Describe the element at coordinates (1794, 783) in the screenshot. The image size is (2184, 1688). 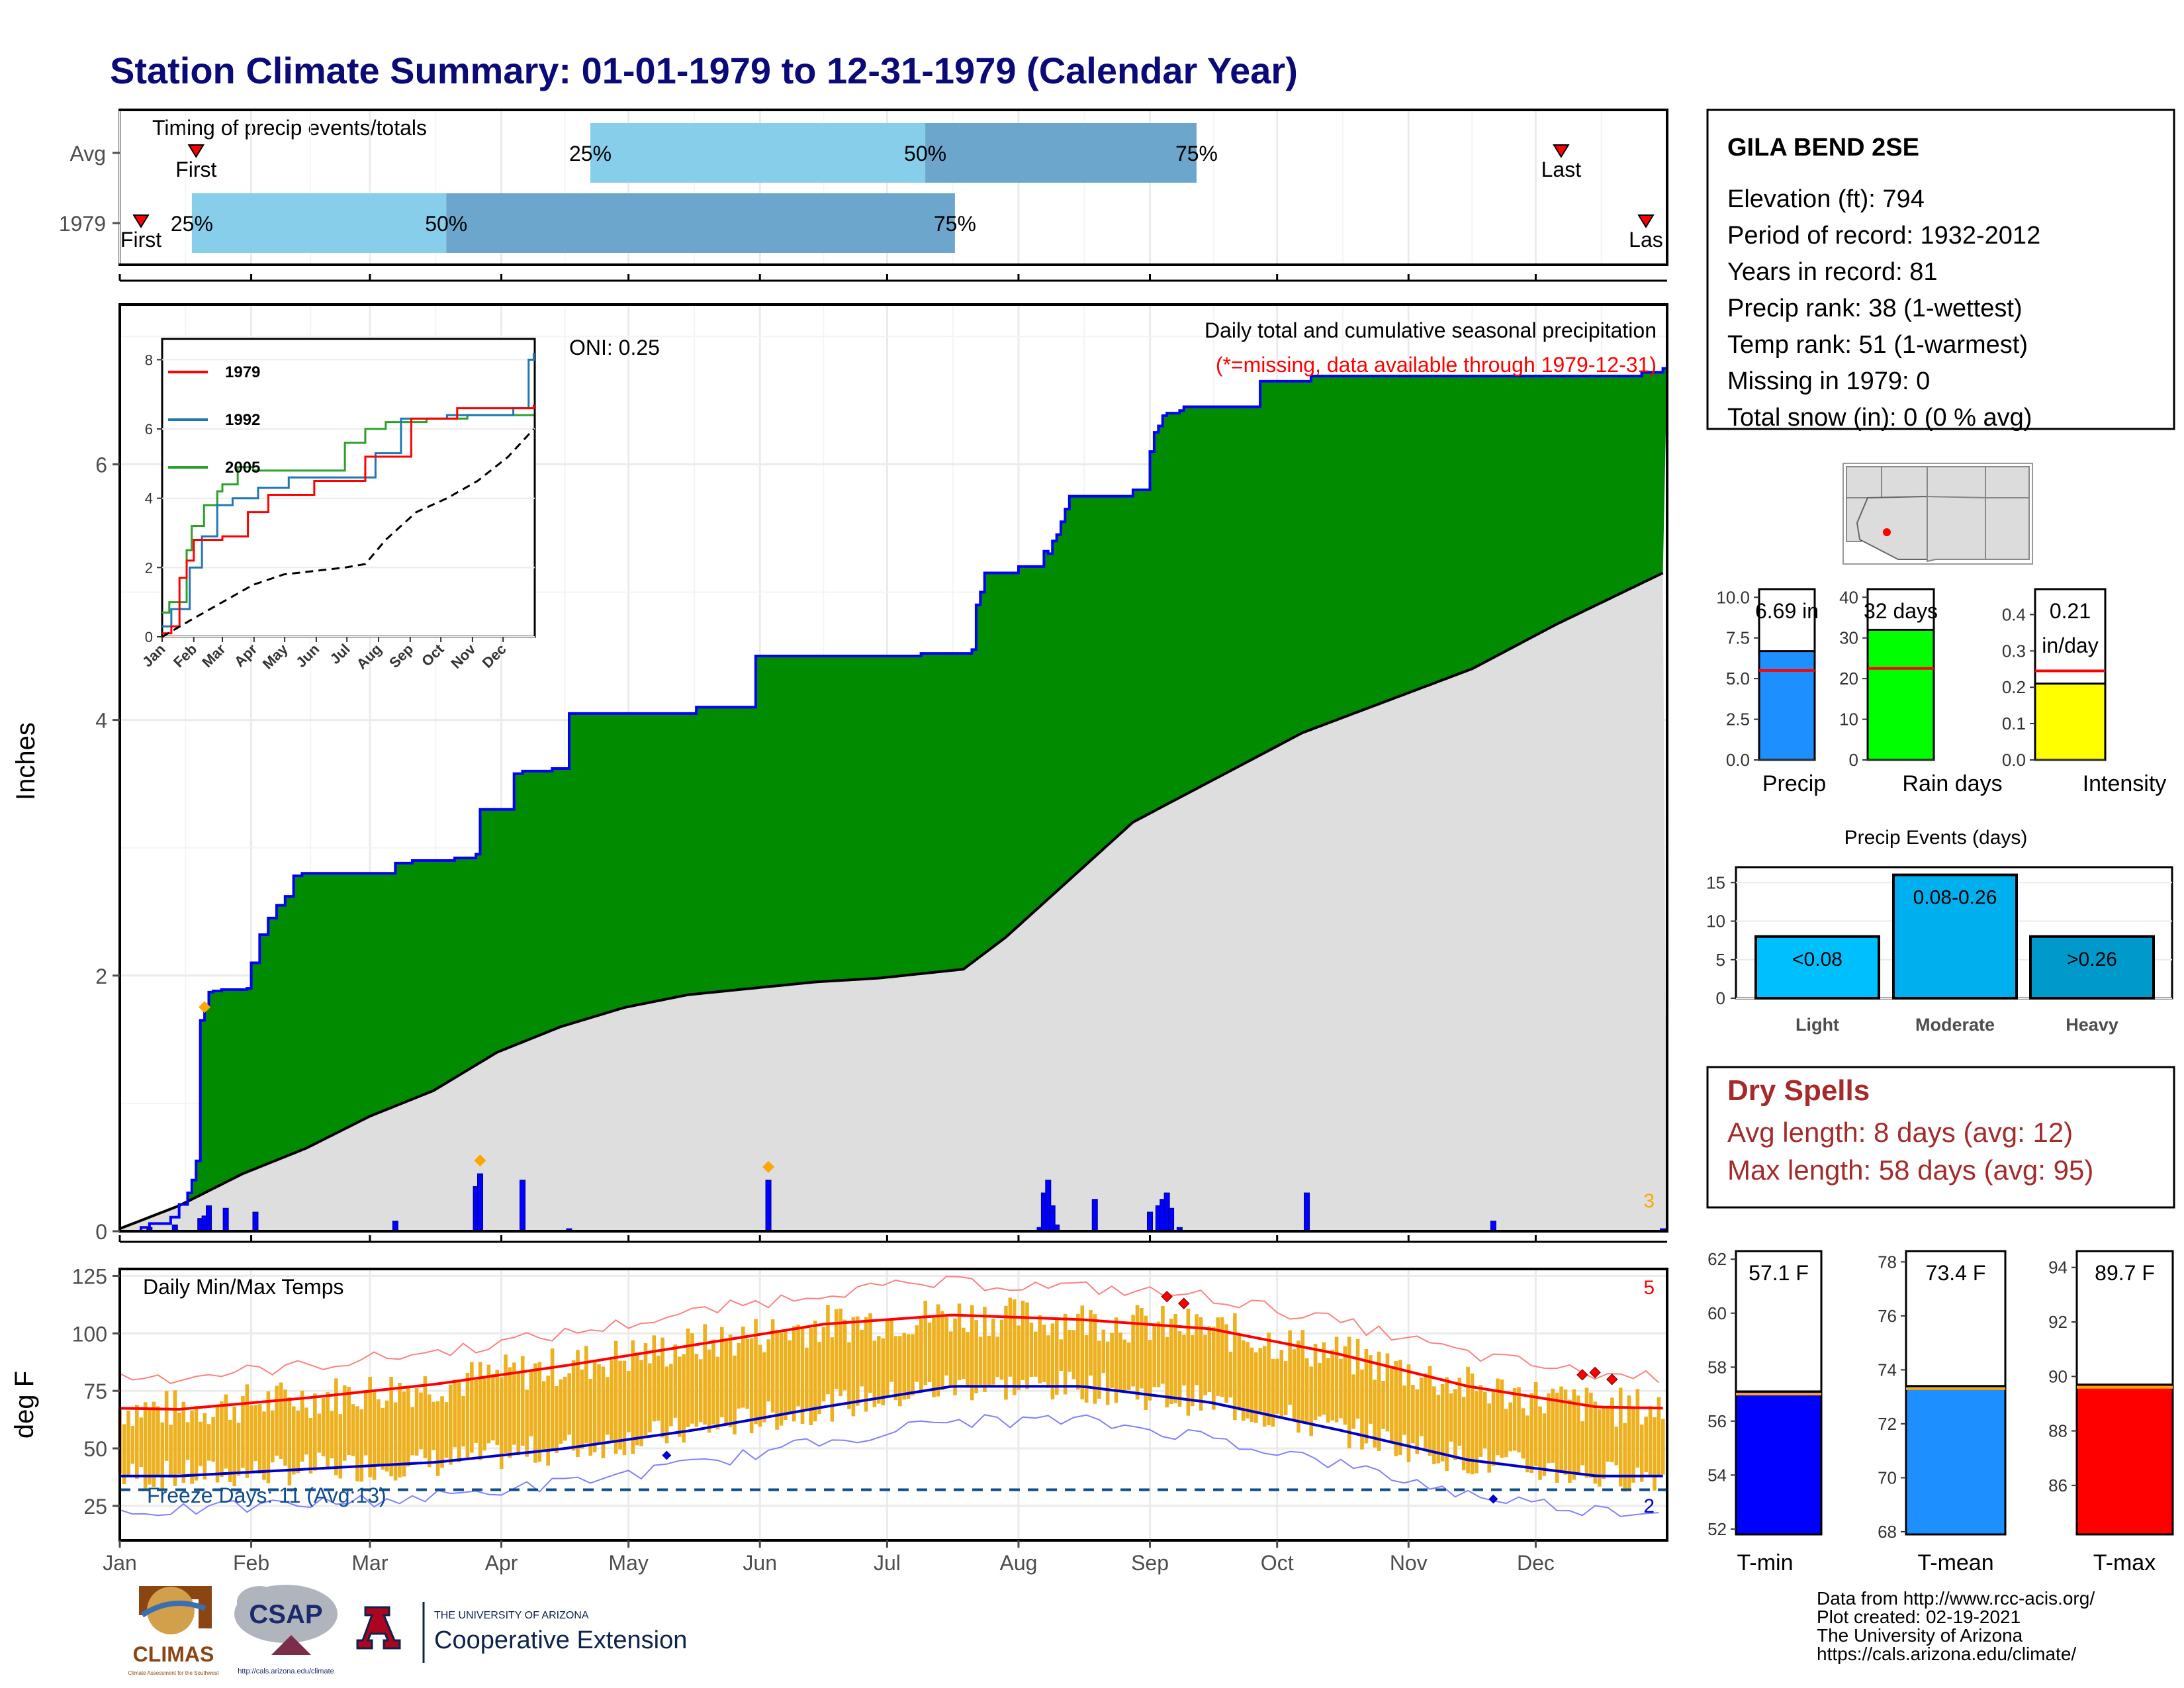
I see `summary-bar-category-label: Precip` at that location.